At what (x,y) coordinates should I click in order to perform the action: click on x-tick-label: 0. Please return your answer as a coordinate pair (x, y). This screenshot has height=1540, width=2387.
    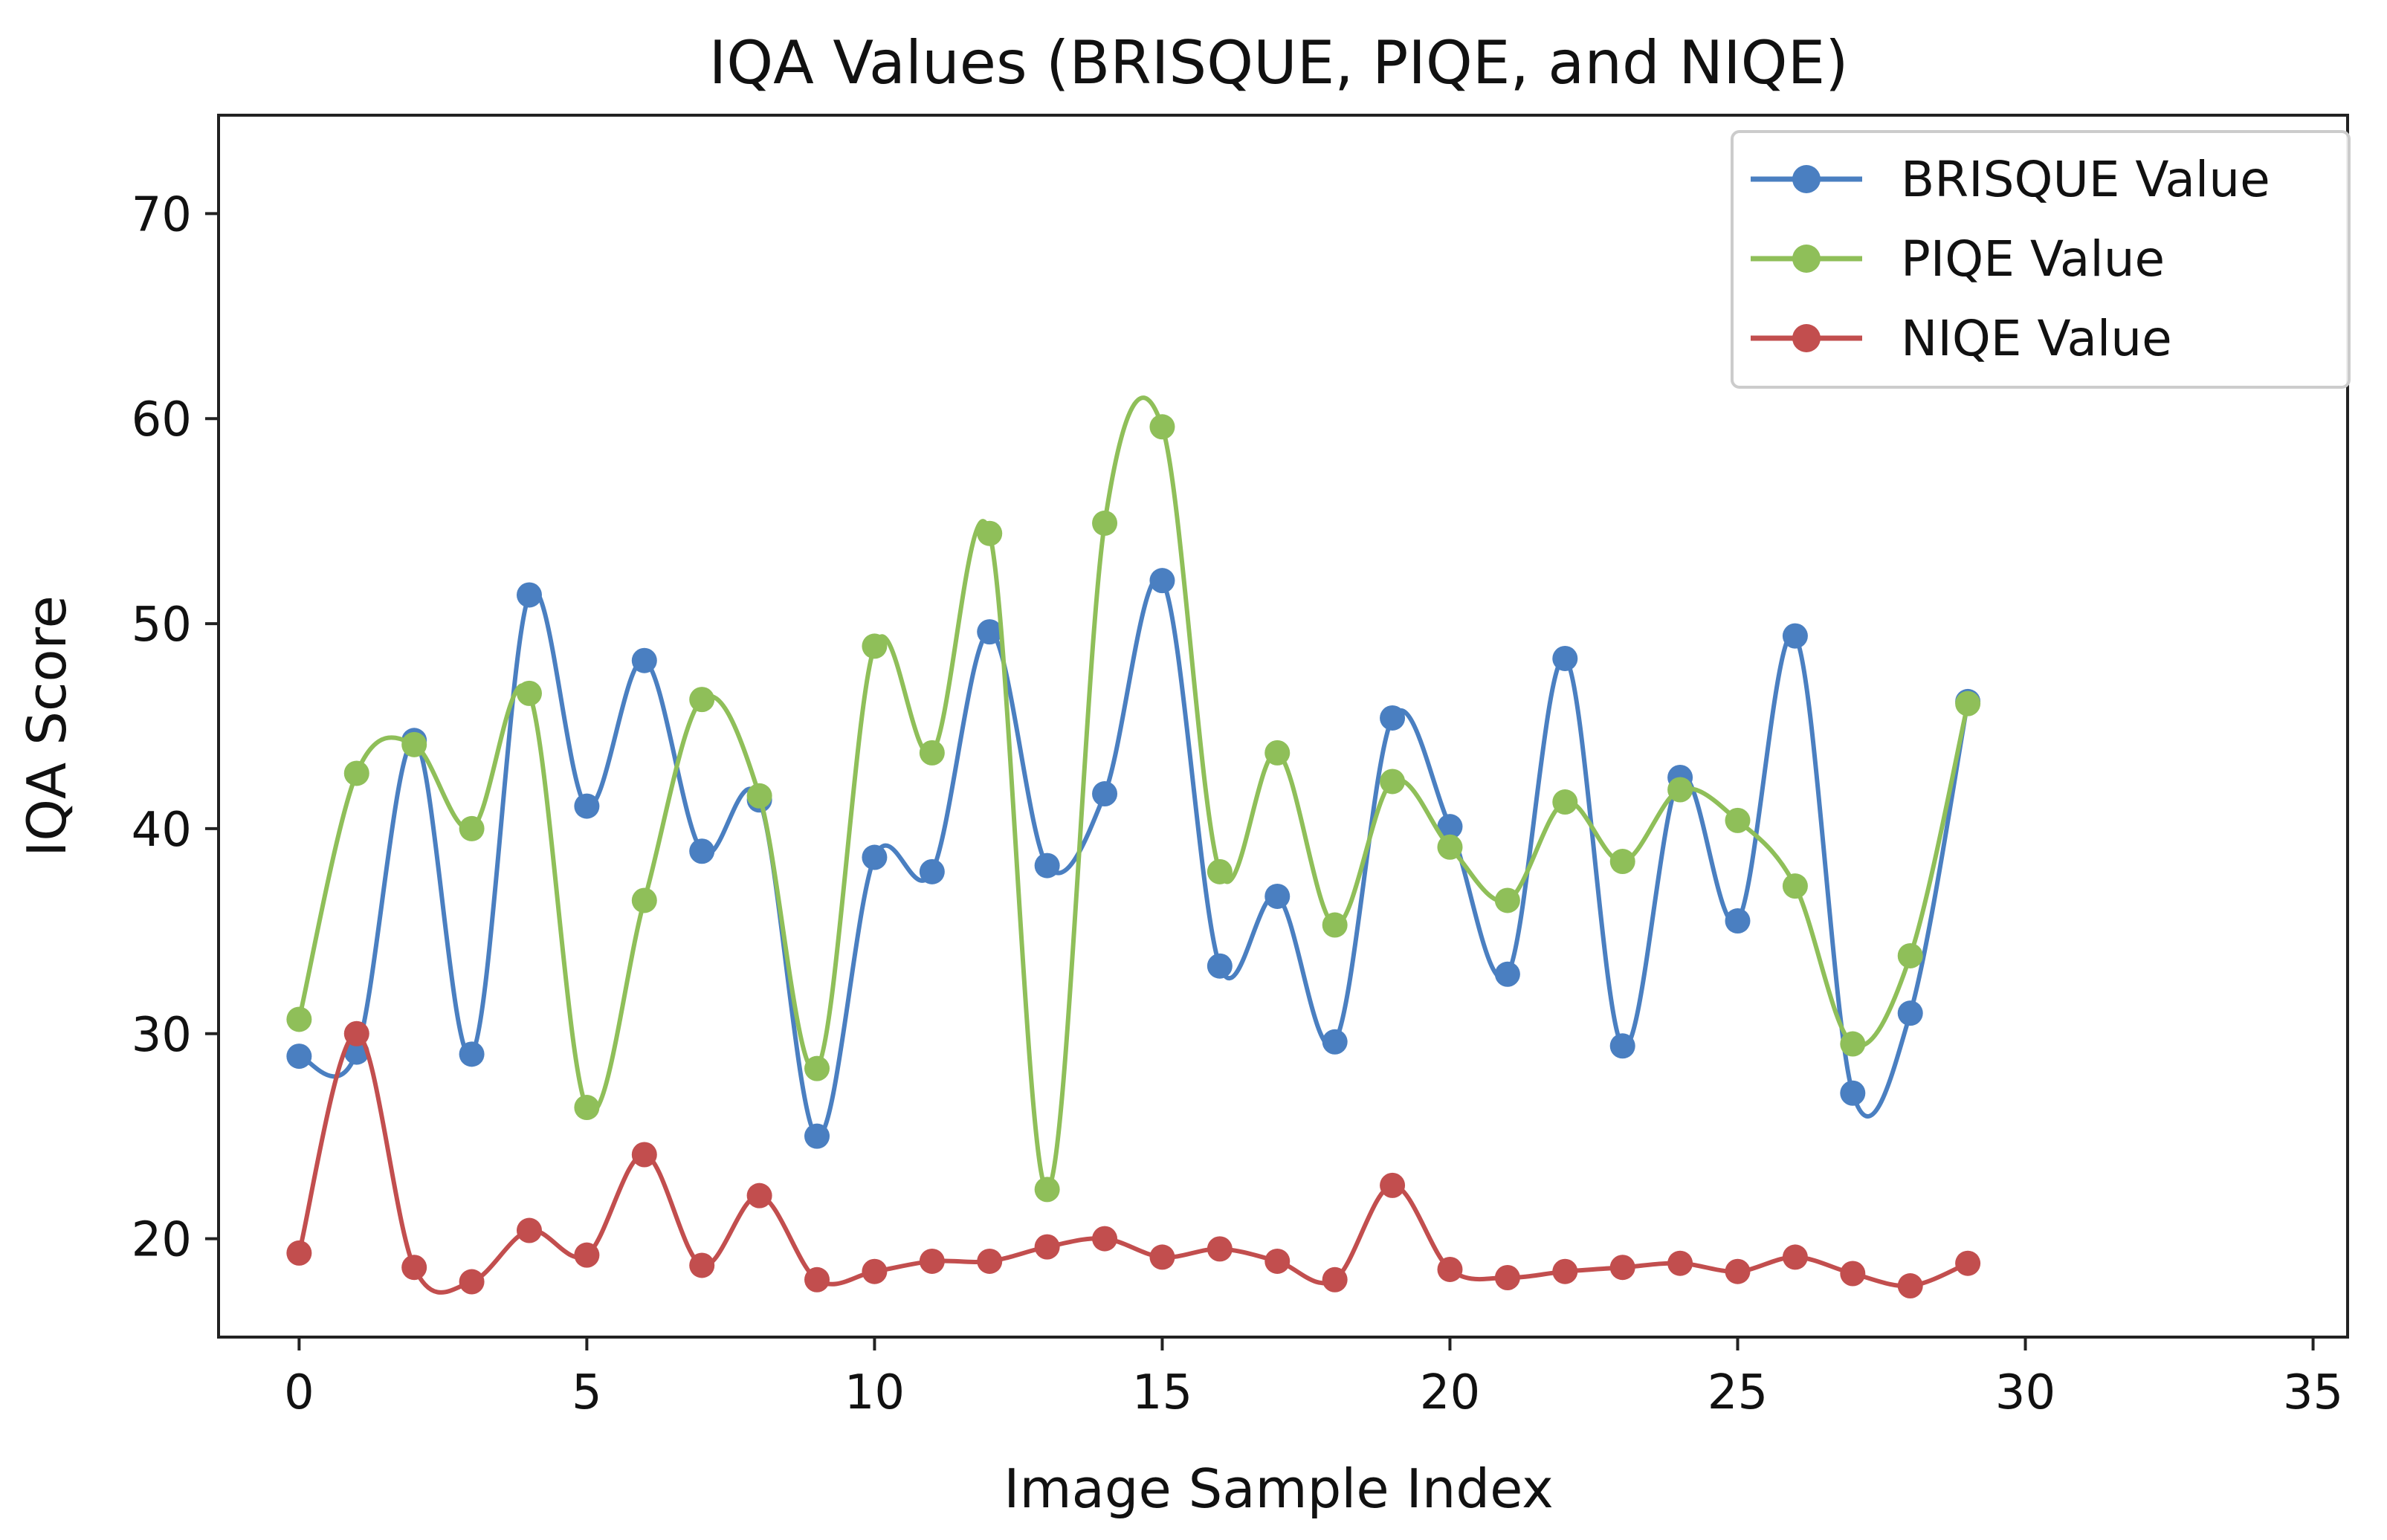
    Looking at the image, I should click on (299, 1392).